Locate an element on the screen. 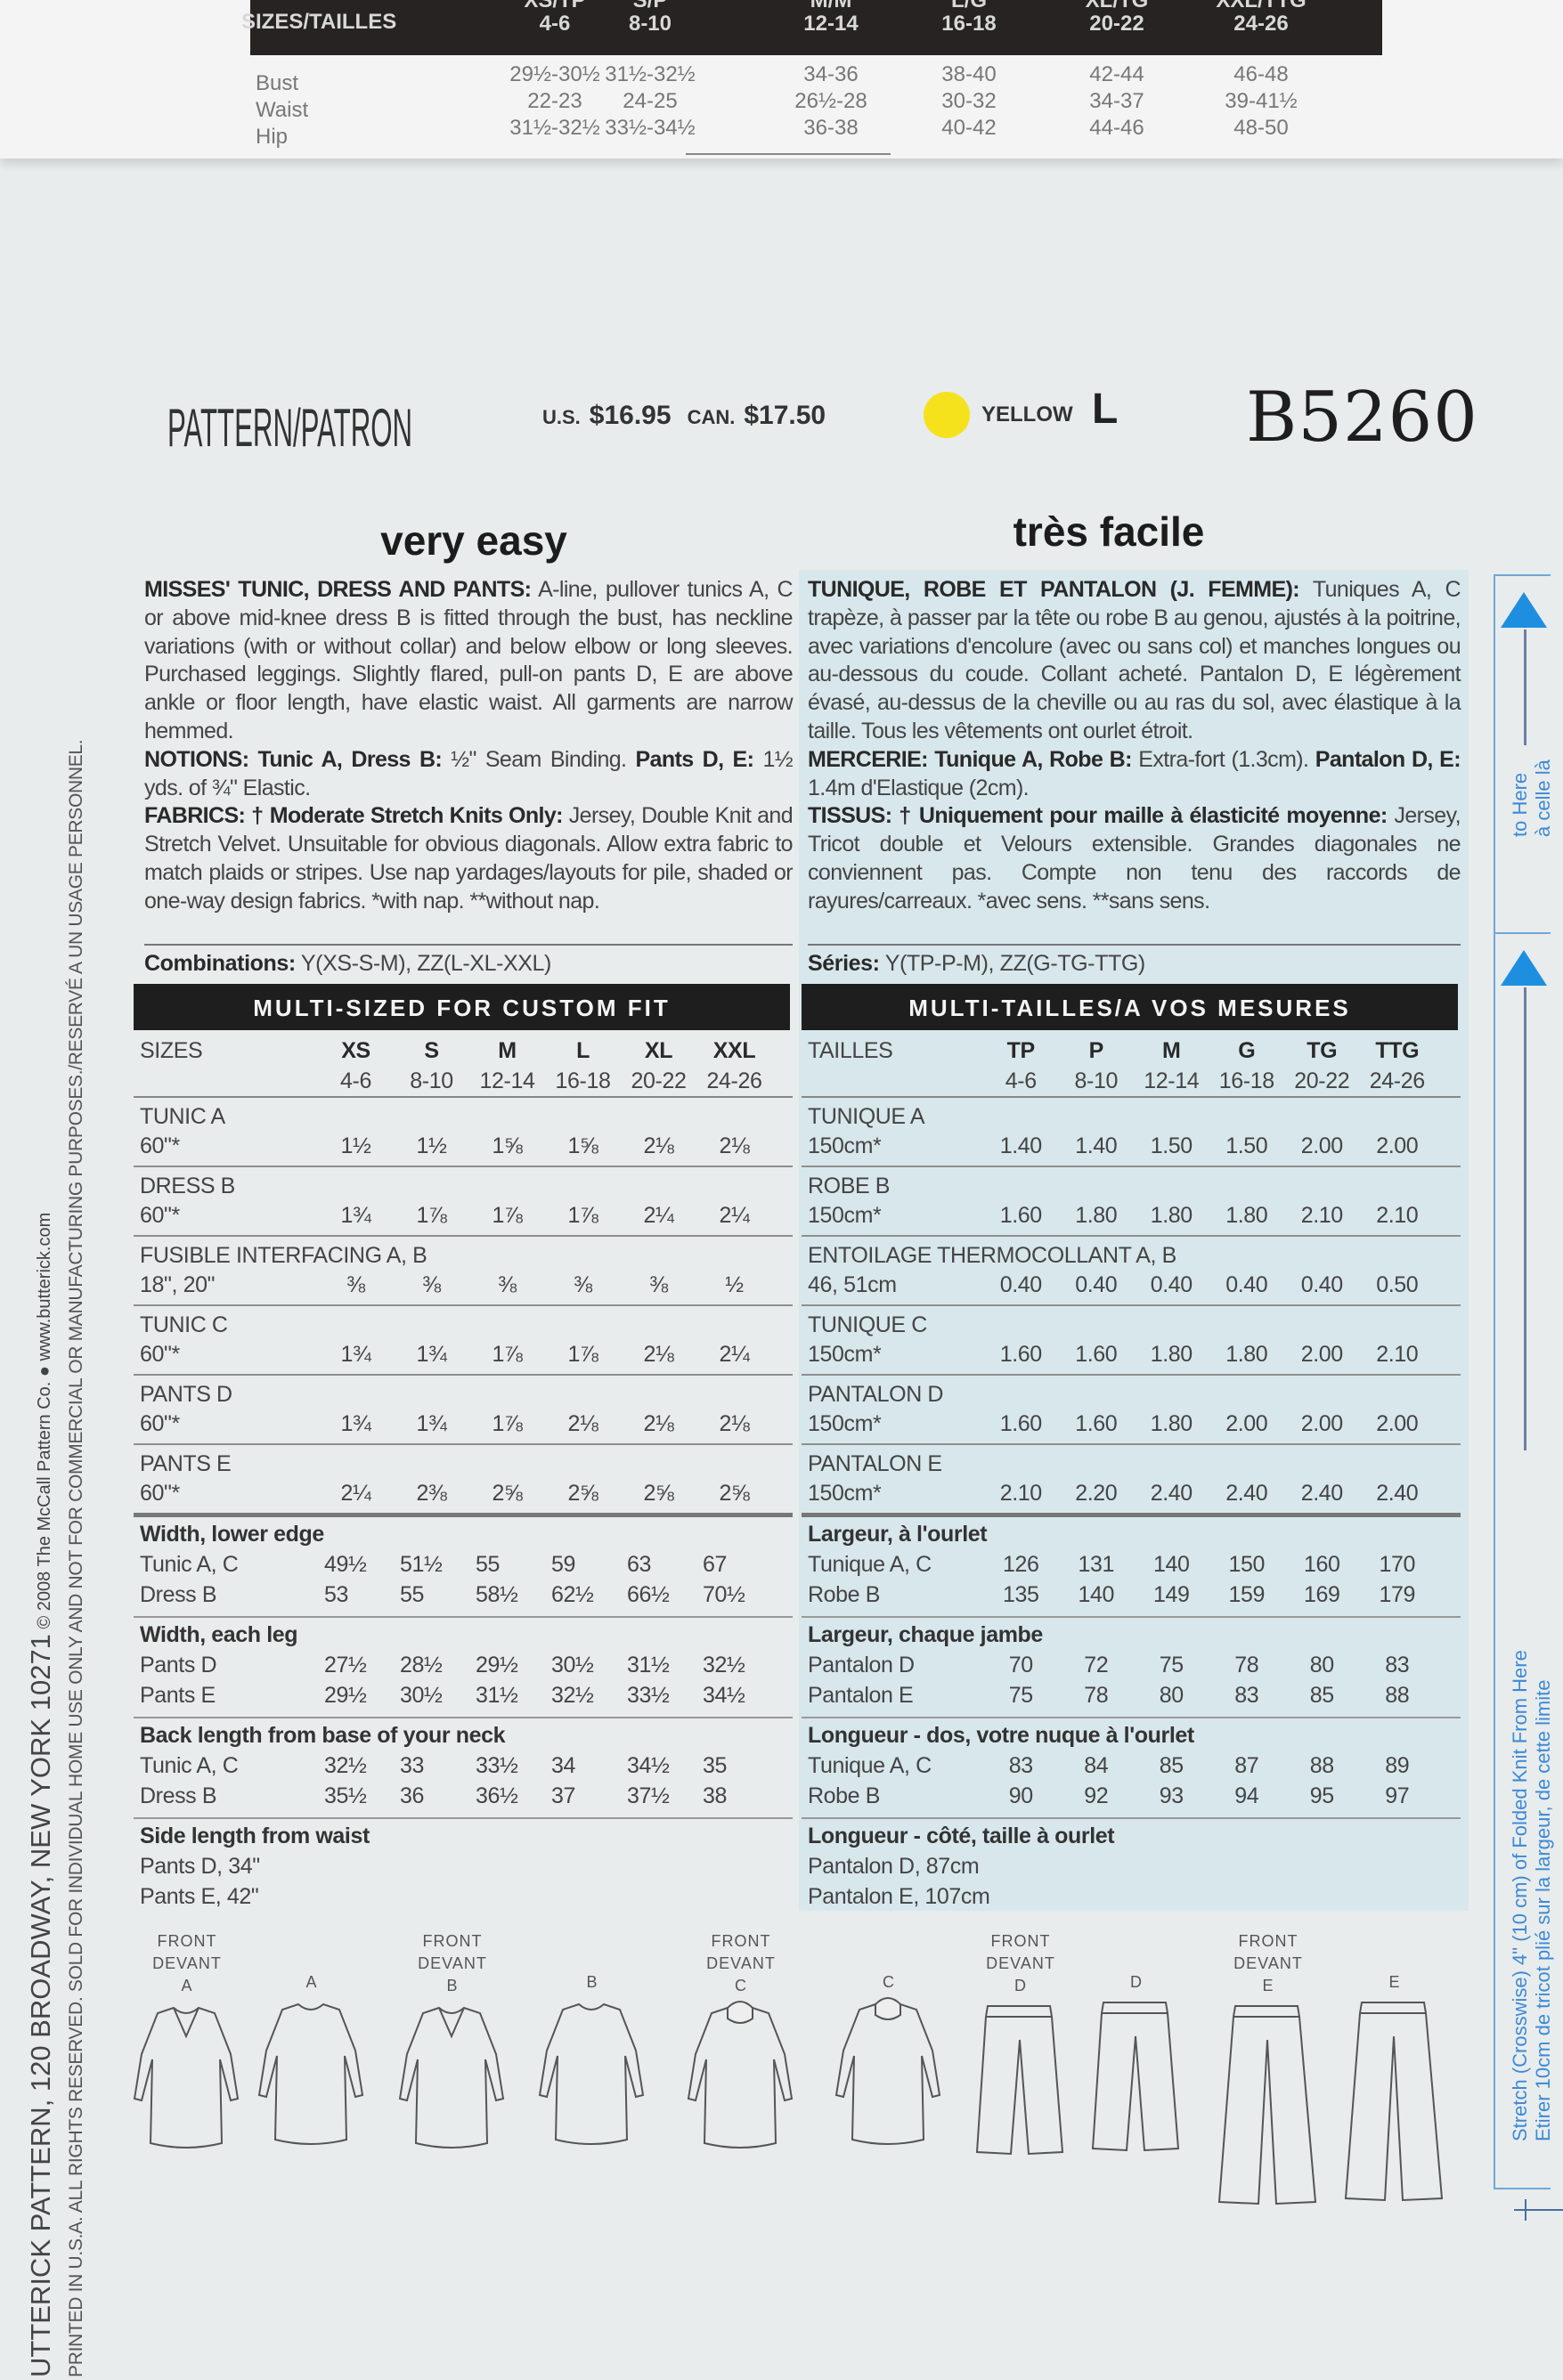 This screenshot has height=2380, width=1563. measurement-value: 34-36 is located at coordinates (831, 74).